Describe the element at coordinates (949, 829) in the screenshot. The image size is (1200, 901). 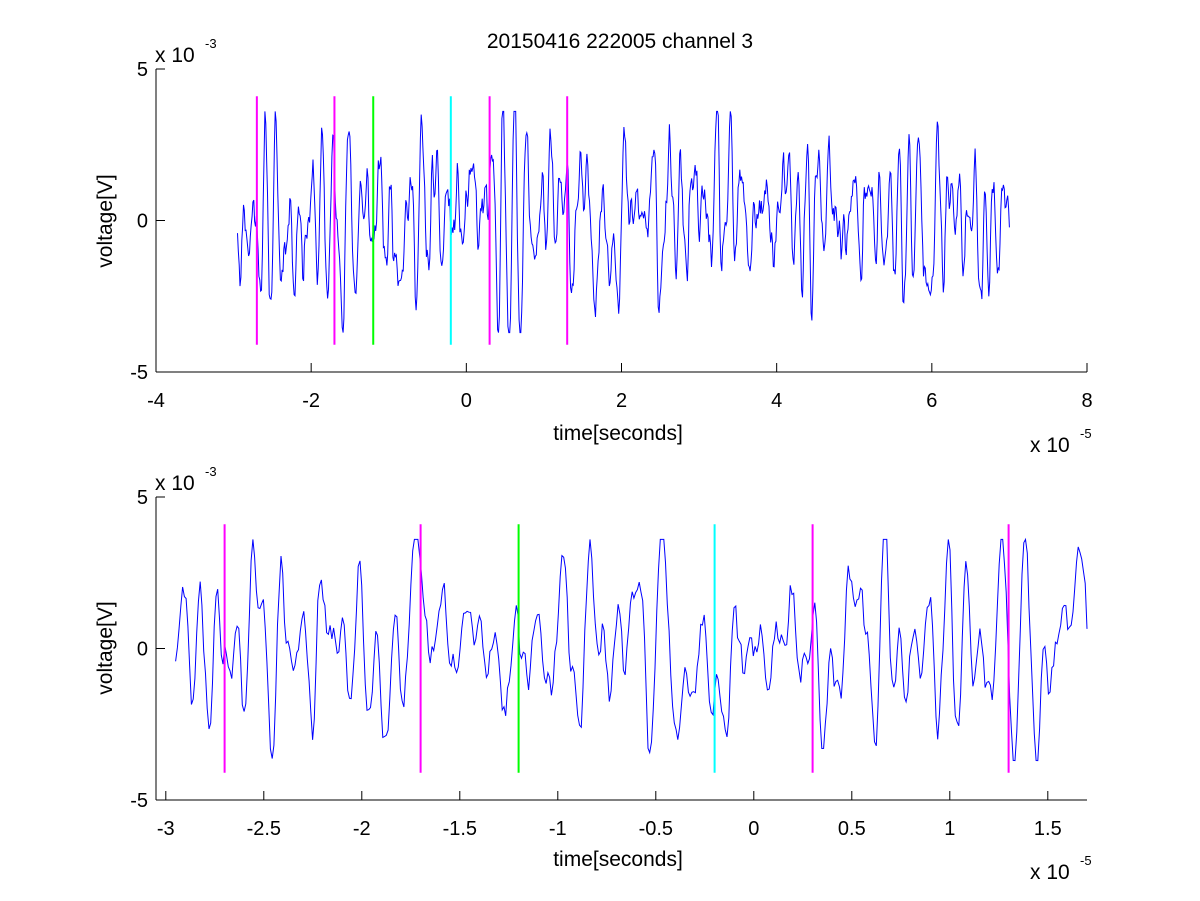
I see `bottom-x-tick-label: 1` at that location.